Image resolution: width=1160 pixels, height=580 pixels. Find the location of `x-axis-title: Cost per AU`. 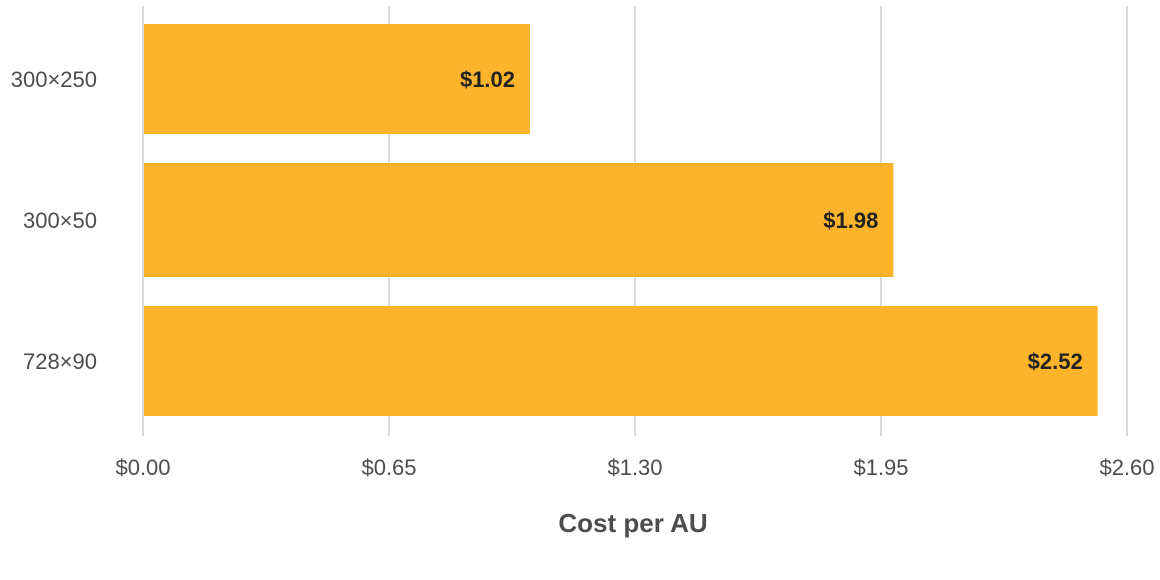

x-axis-title: Cost per AU is located at coordinates (632, 523).